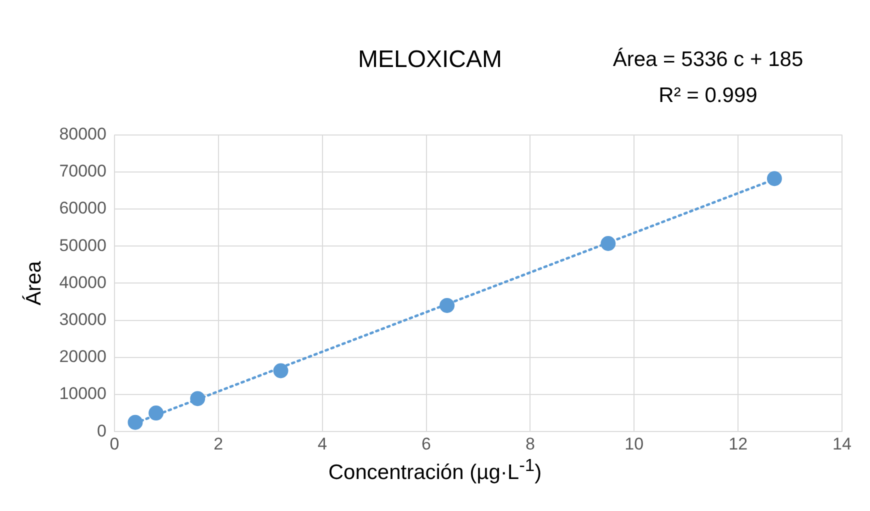 The height and width of the screenshot is (511, 870). I want to click on y-axis-title: Área, so click(33, 283).